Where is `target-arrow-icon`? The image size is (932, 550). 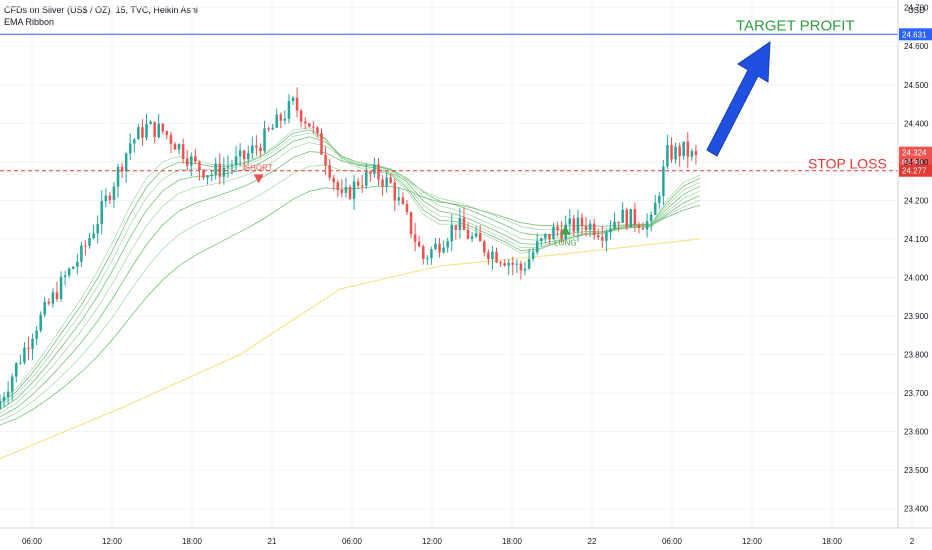 target-arrow-icon is located at coordinates (738, 99).